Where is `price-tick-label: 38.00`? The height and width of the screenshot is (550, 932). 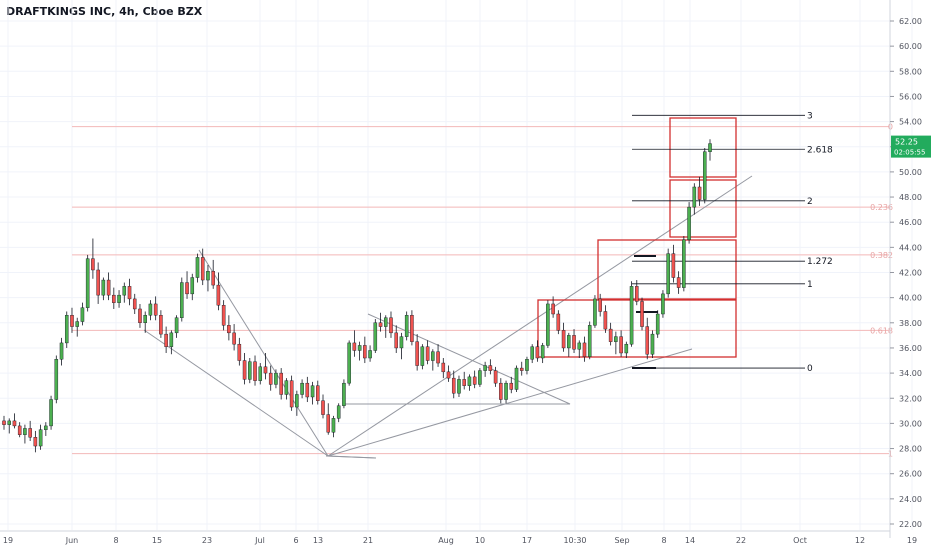
price-tick-label: 38.00 is located at coordinates (910, 323).